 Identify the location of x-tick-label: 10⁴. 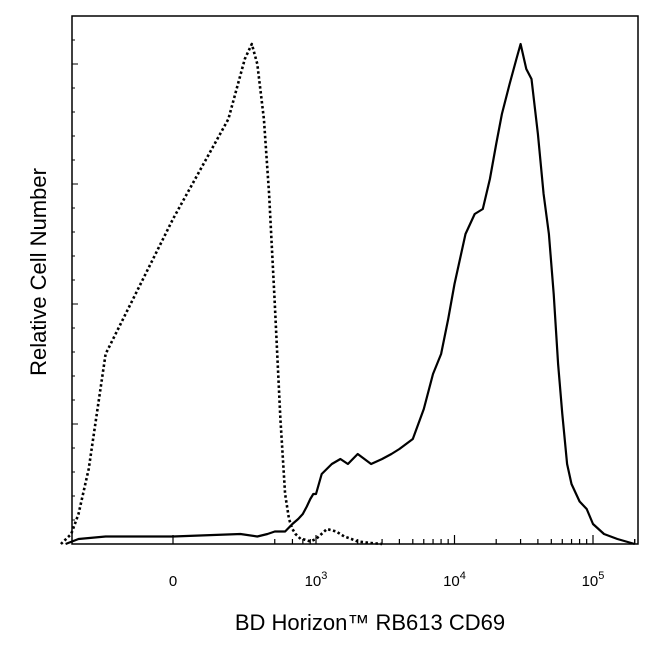
(454, 580).